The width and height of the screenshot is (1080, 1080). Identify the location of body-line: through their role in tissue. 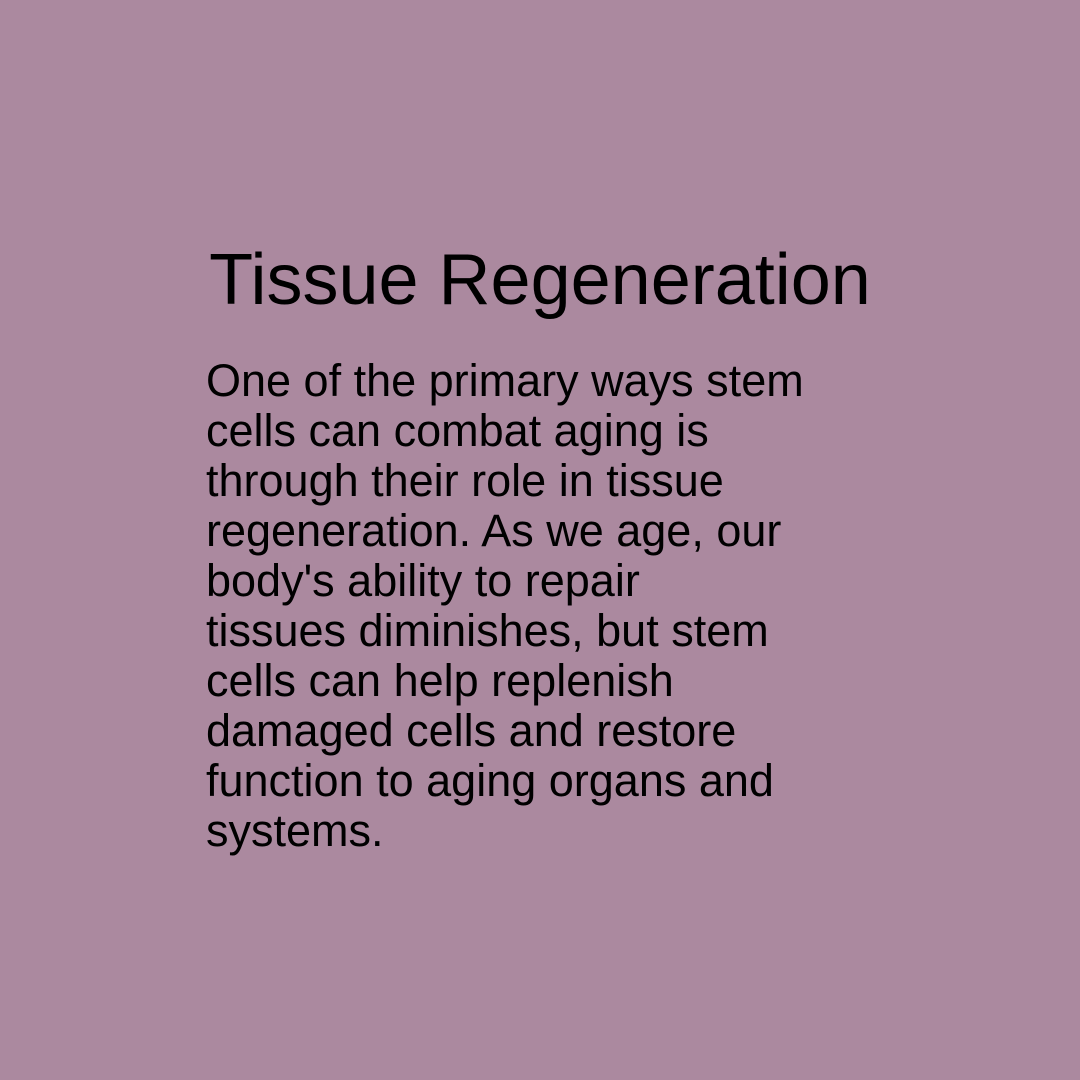
(465, 480).